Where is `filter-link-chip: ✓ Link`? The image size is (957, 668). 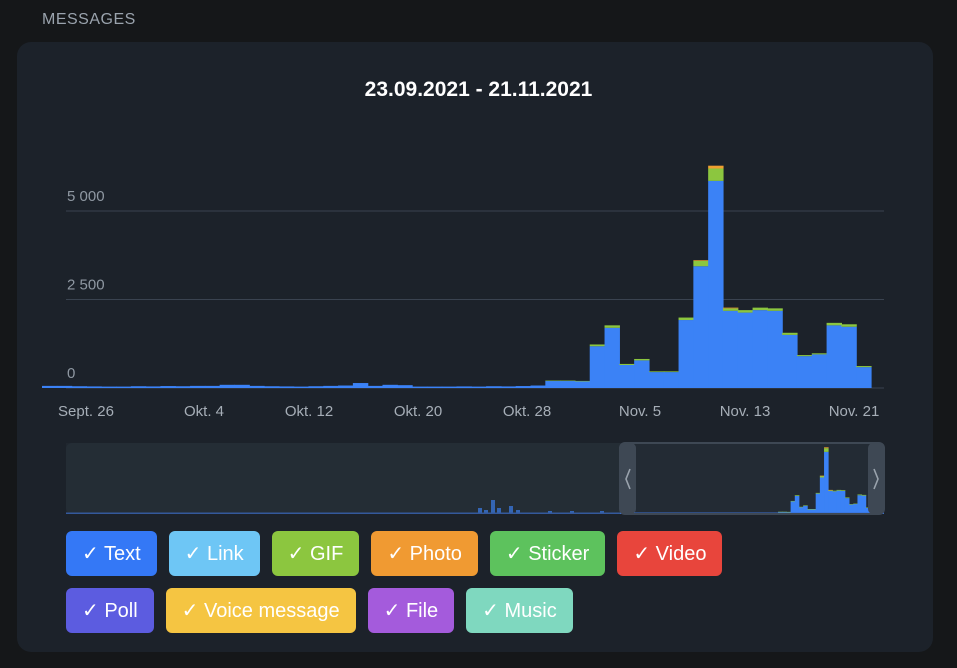 filter-link-chip: ✓ Link is located at coordinates (214, 553).